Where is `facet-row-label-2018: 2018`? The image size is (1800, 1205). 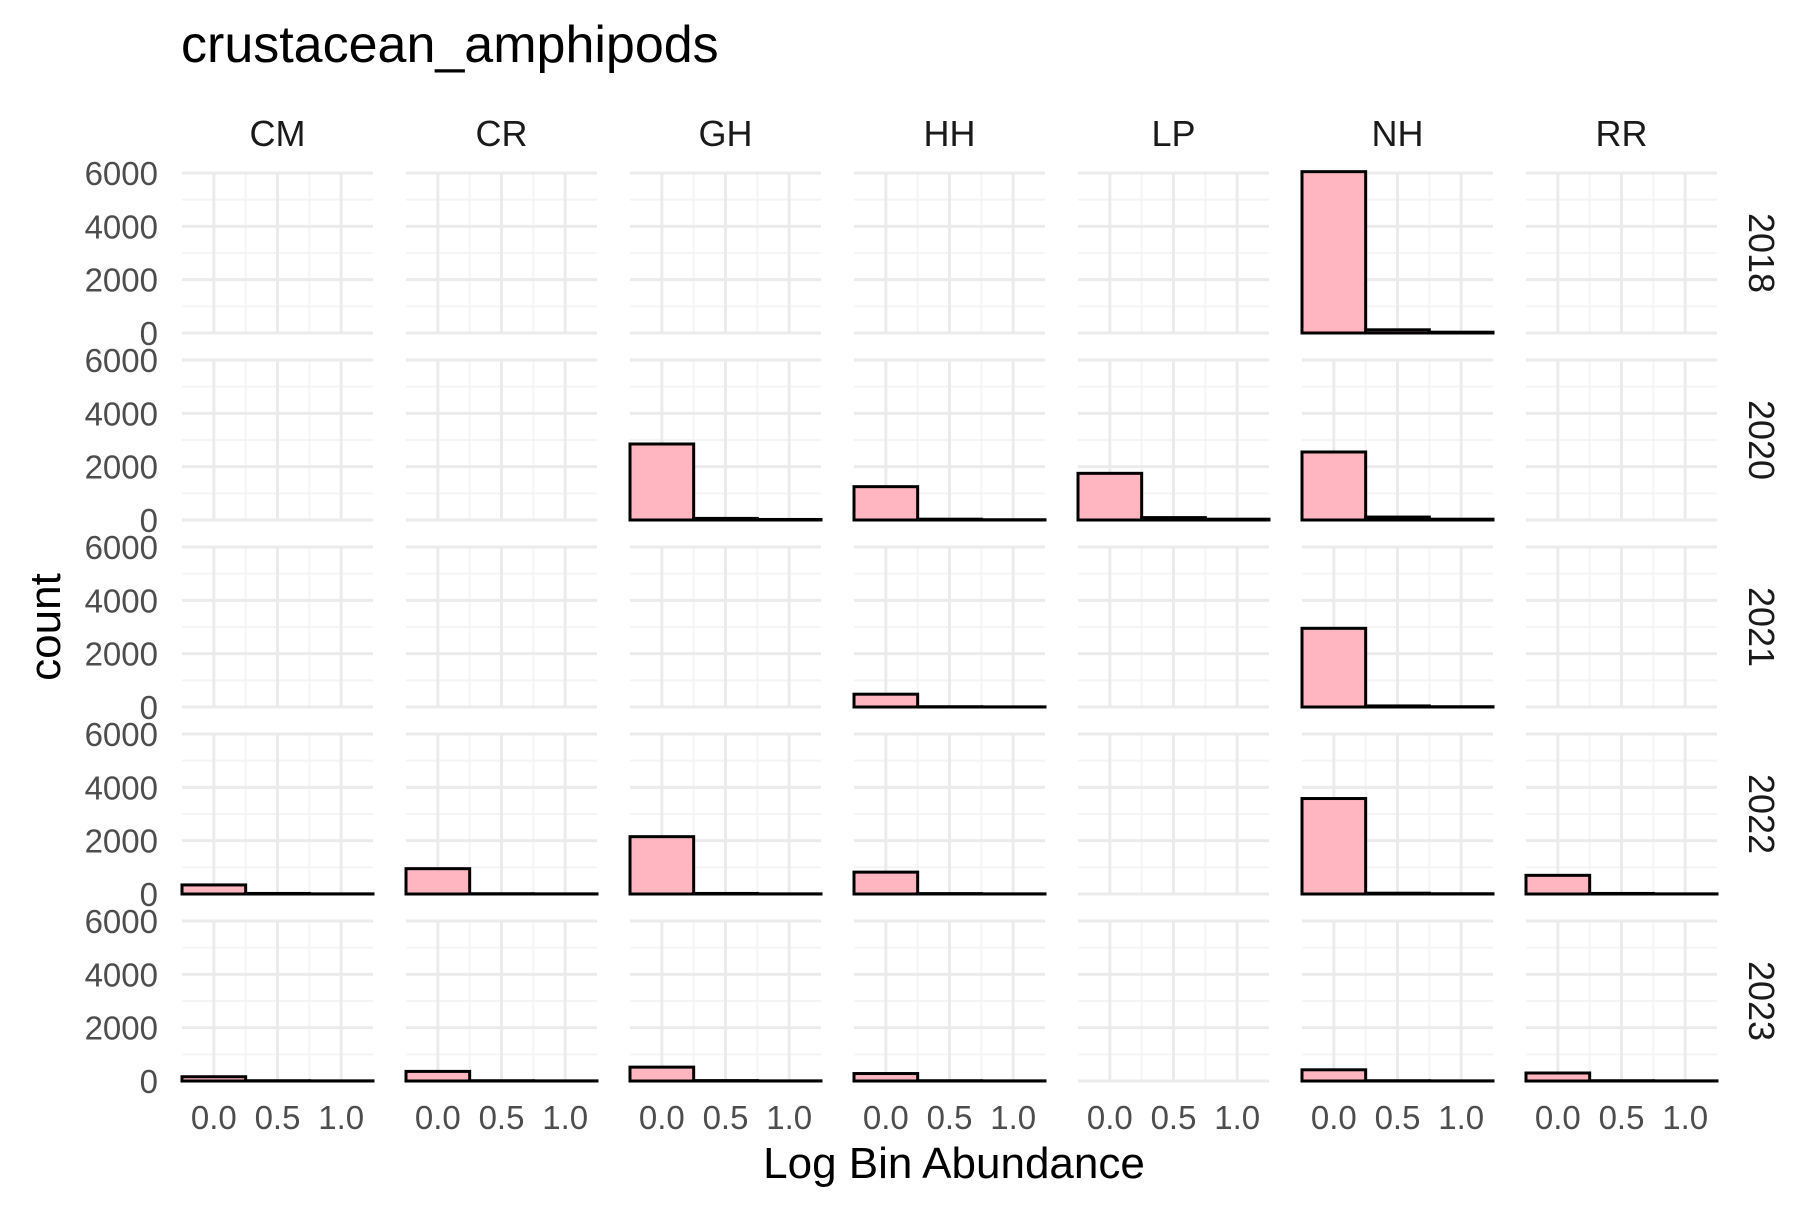 facet-row-label-2018: 2018 is located at coordinates (1761, 253).